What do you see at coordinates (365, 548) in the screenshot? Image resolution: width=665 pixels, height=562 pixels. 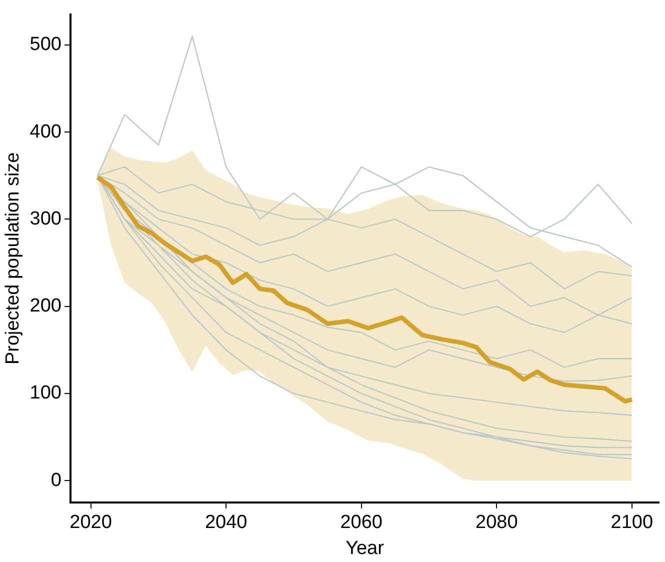 I see `x-axis-title: Year` at bounding box center [365, 548].